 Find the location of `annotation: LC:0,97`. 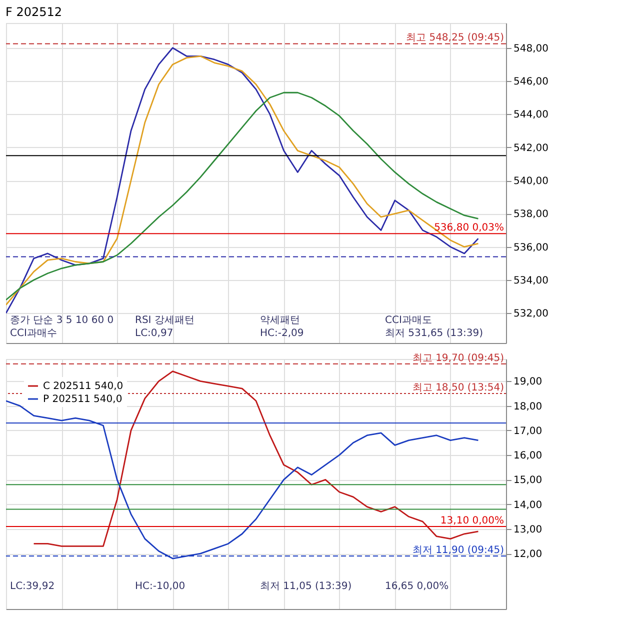

annotation: LC:0,97 is located at coordinates (154, 333).